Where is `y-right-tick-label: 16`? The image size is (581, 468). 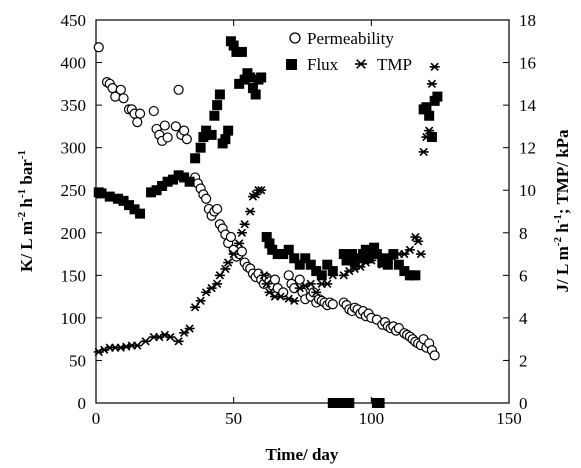 y-right-tick-label: 16 is located at coordinates (527, 63).